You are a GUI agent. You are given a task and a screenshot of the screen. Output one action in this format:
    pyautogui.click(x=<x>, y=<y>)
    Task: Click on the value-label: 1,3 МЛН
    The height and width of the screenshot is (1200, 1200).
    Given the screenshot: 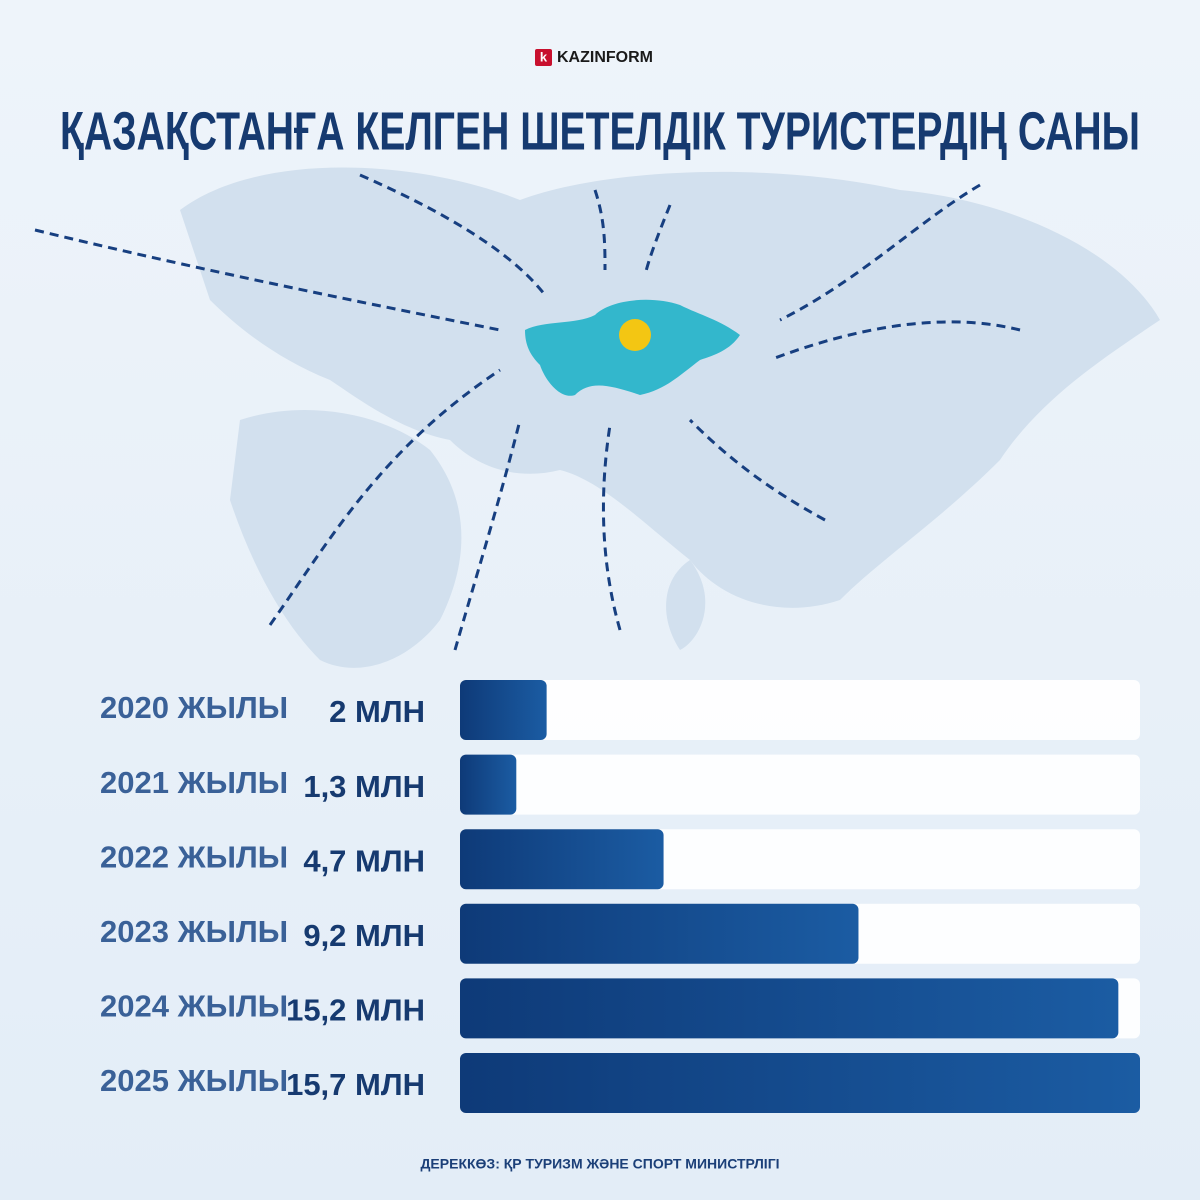 What is the action you would take?
    pyautogui.click(x=364, y=786)
    